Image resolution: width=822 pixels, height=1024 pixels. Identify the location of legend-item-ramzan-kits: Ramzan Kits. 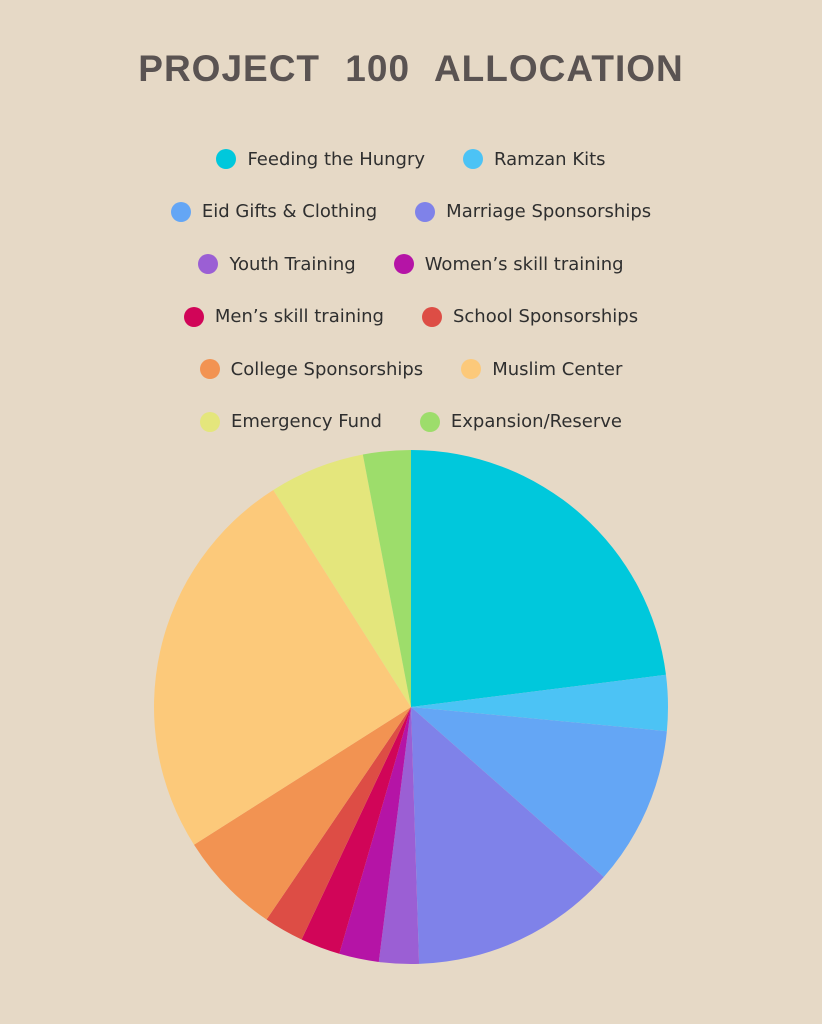
(534, 159).